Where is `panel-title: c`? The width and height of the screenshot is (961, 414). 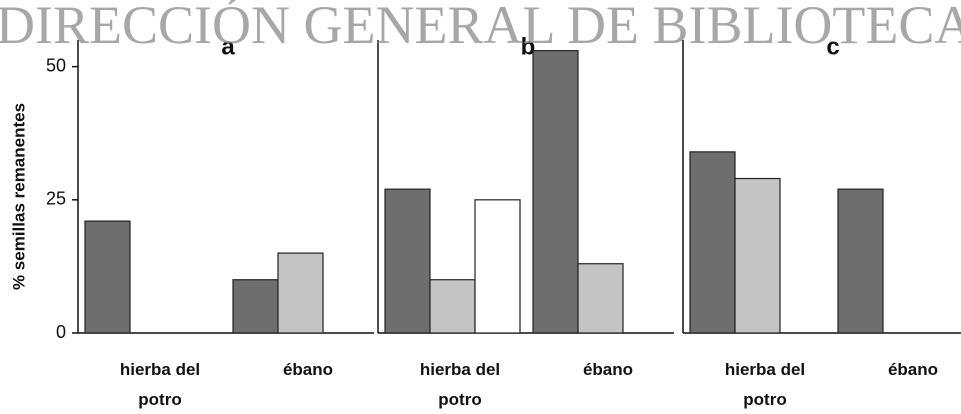
panel-title: c is located at coordinates (832, 46).